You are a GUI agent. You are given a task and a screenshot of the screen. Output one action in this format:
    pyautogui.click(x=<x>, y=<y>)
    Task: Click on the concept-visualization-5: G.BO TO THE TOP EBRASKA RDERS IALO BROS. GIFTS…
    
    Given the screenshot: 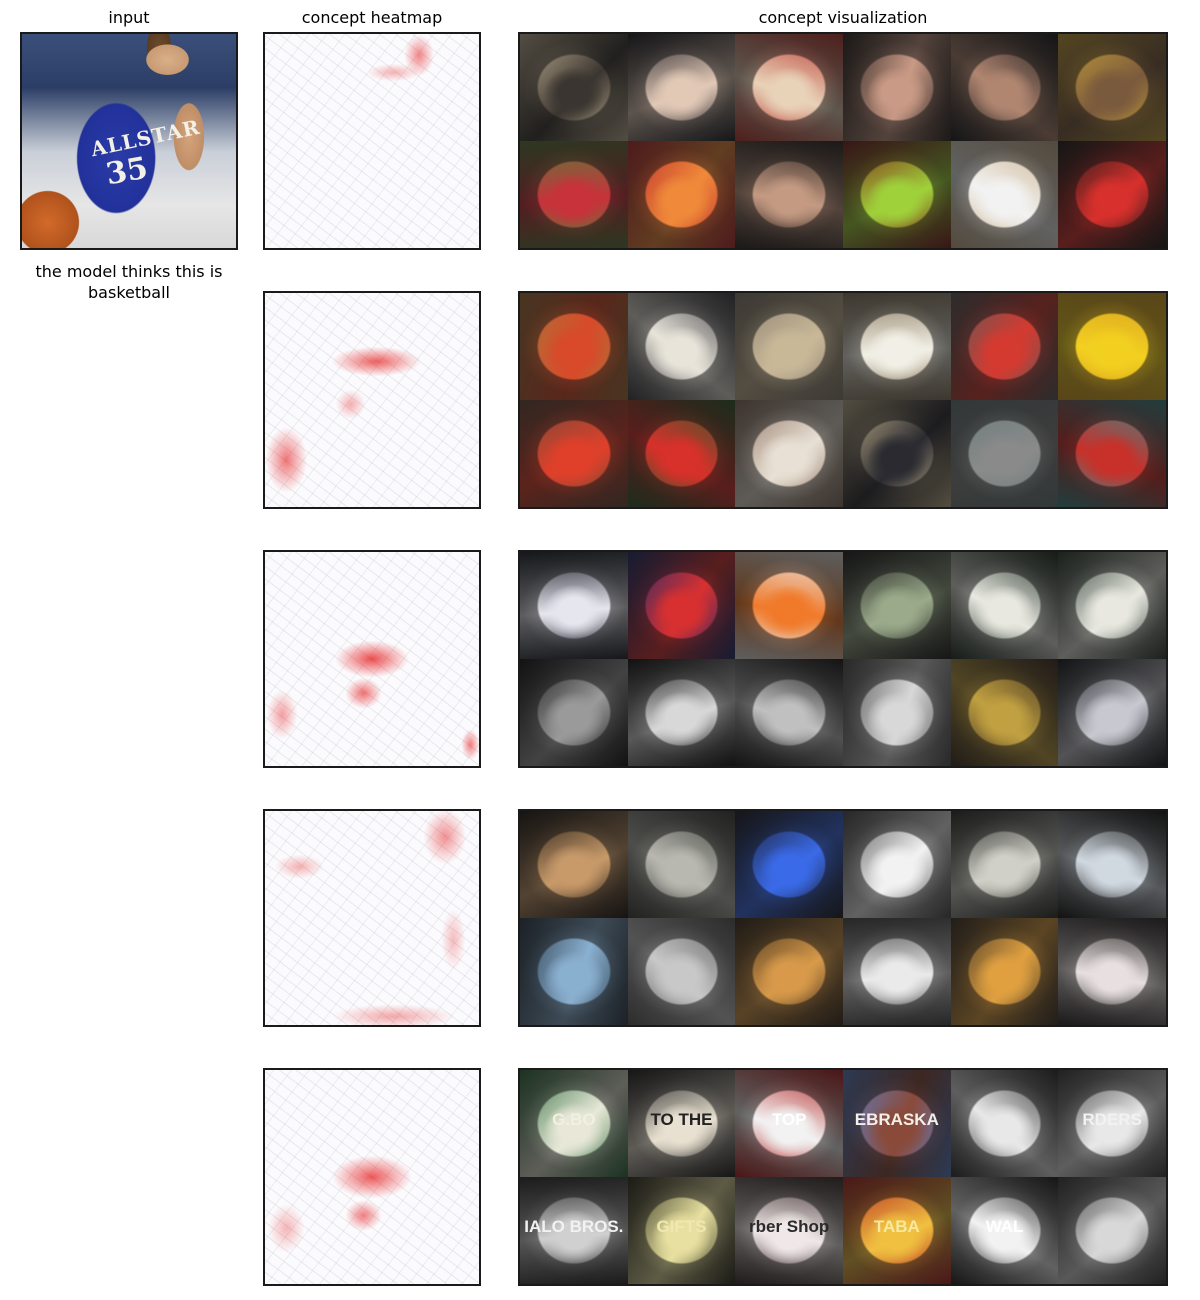 What is the action you would take?
    pyautogui.click(x=843, y=1177)
    